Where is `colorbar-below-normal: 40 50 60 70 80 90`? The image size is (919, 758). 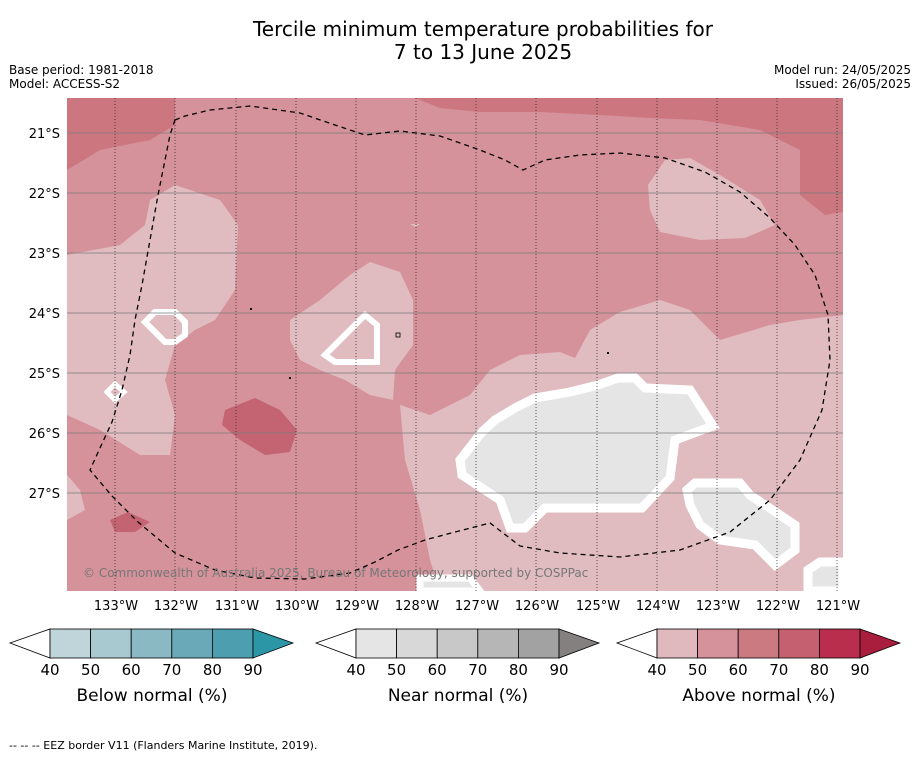 colorbar-below-normal: 40 50 60 70 80 90 is located at coordinates (151, 653).